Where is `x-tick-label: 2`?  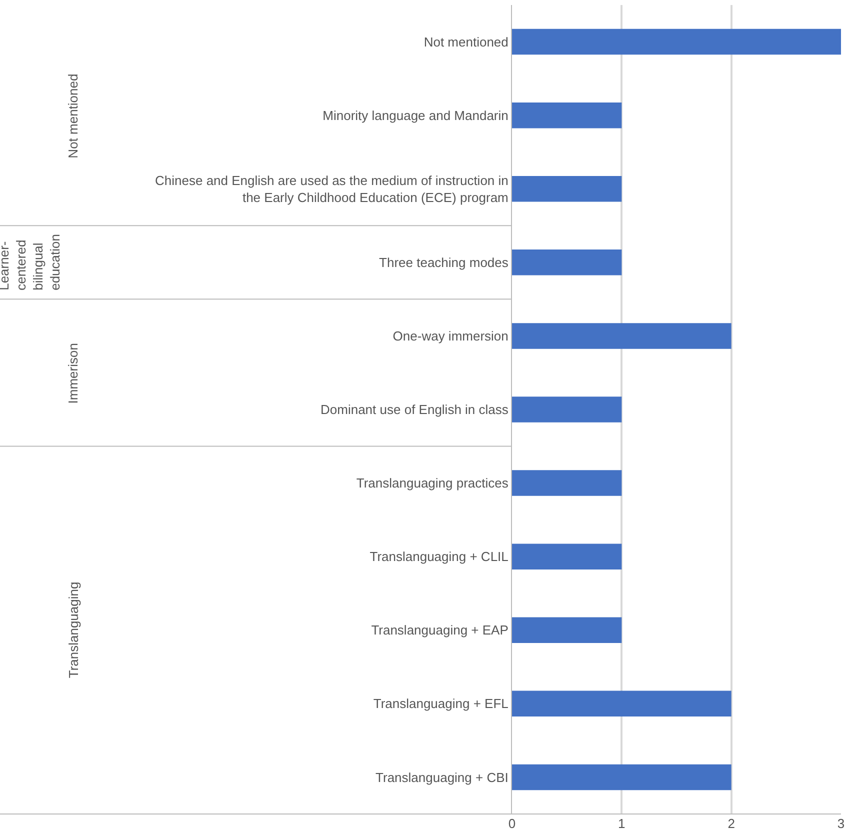 x-tick-label: 2 is located at coordinates (731, 823).